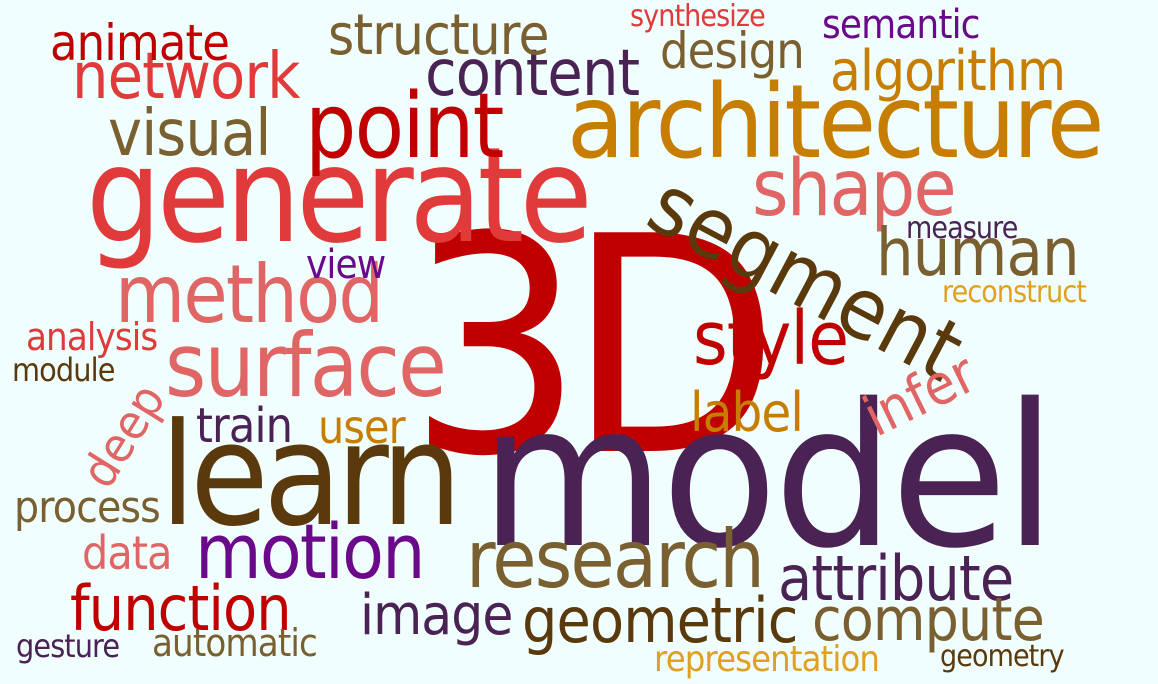  I want to click on word-function: function, so click(181, 608).